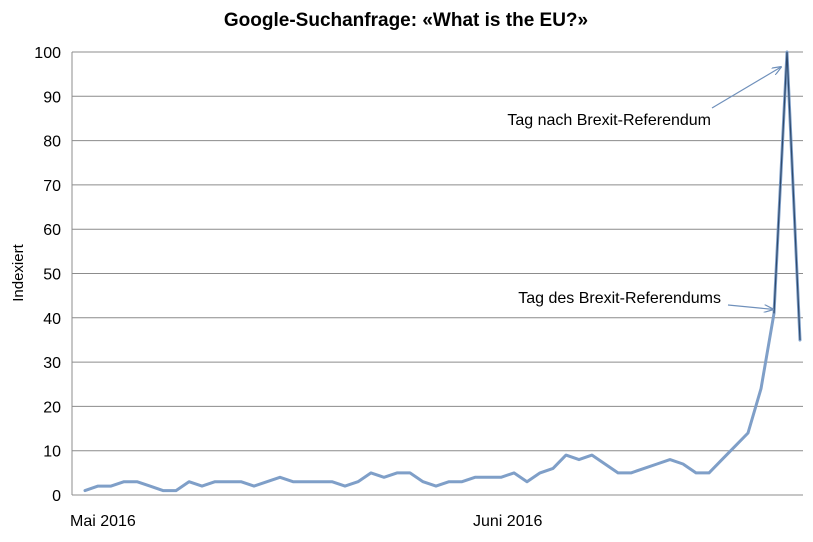 The width and height of the screenshot is (813, 542). I want to click on y-tick-label: 100, so click(47, 53).